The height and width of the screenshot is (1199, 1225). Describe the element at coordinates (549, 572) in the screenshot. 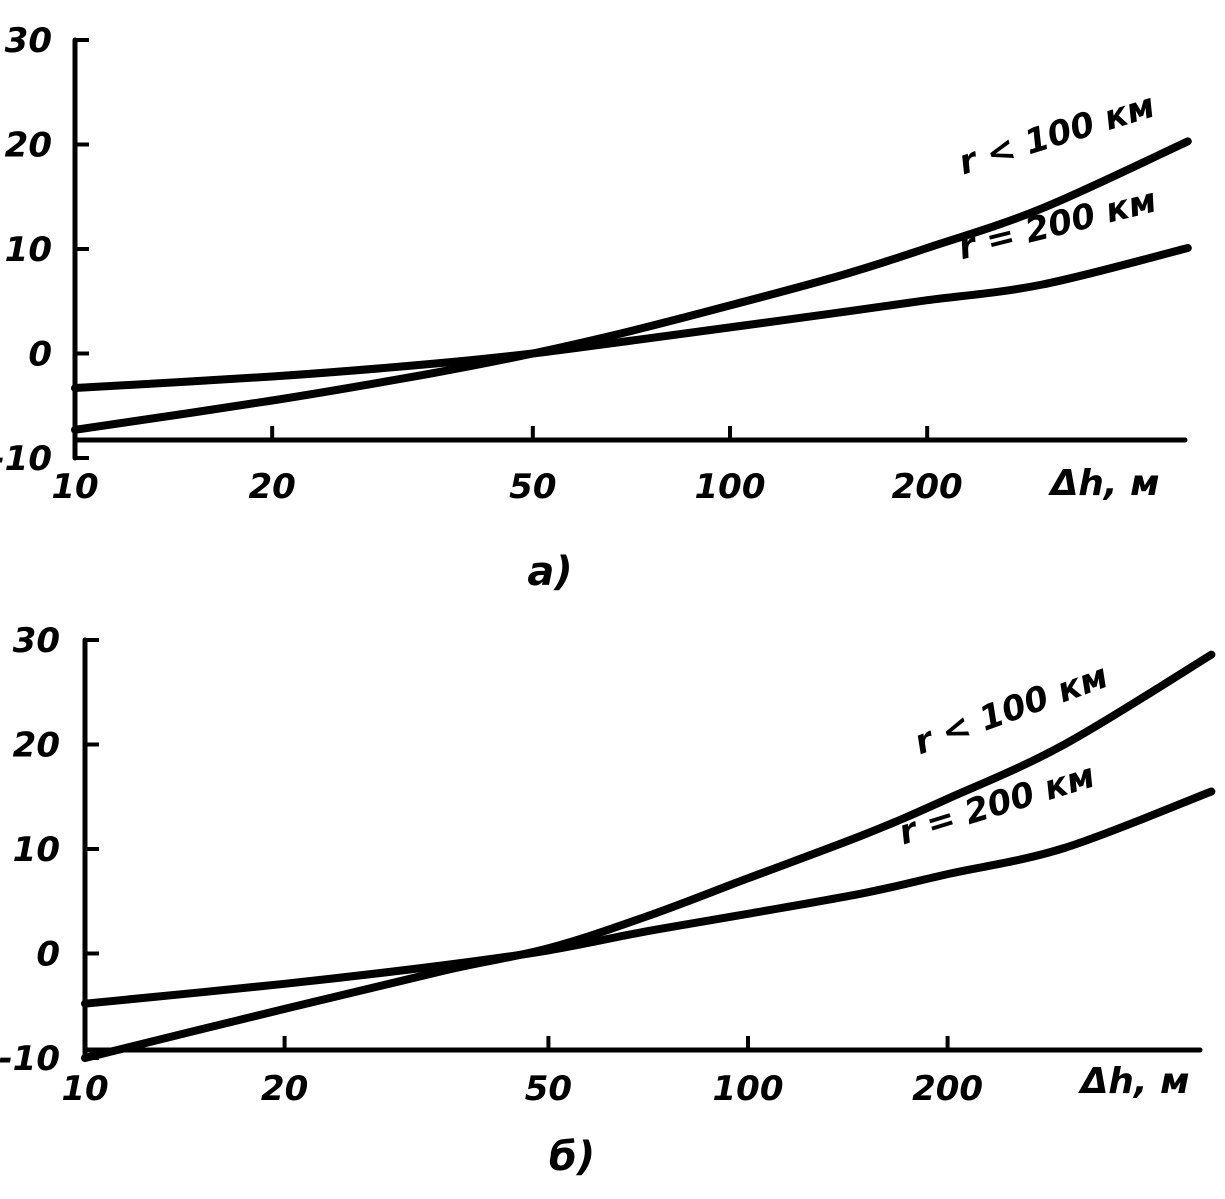

I see `panel-label: a)` at that location.